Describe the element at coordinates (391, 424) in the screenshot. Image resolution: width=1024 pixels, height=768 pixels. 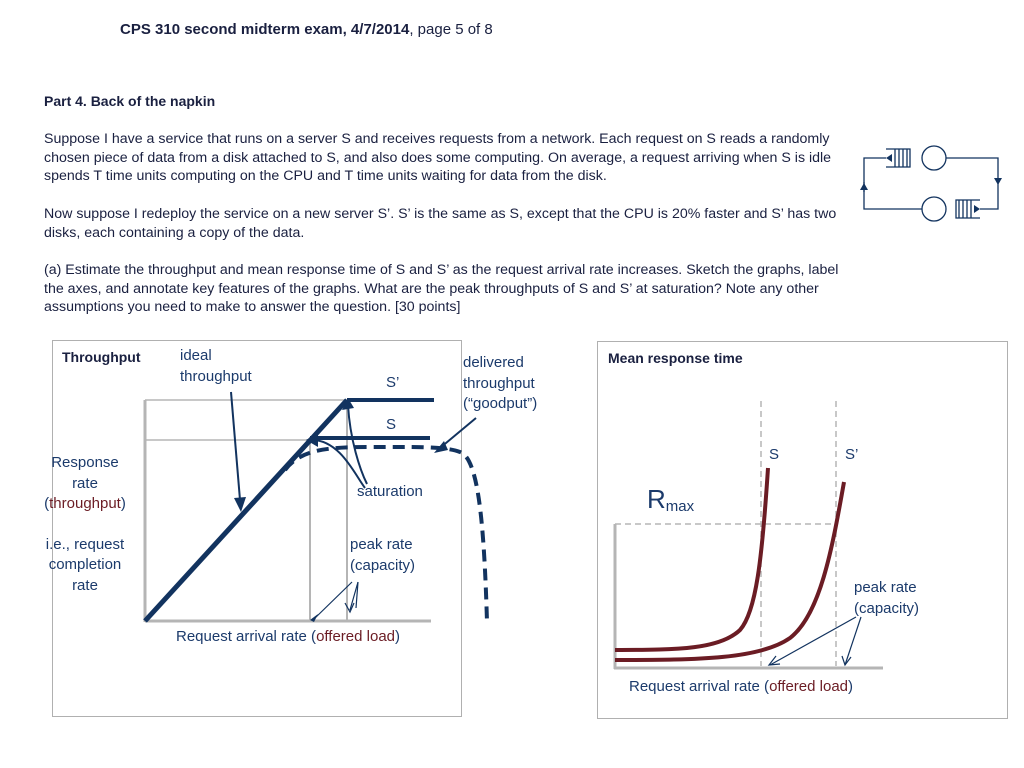
I see `s-label: S` at that location.